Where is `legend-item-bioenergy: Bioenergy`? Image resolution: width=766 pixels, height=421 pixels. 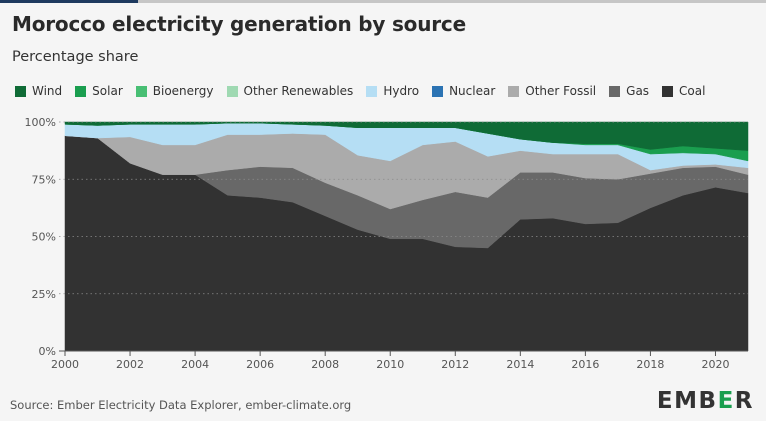
legend-item-bioenergy: Bioenergy is located at coordinates (174, 91).